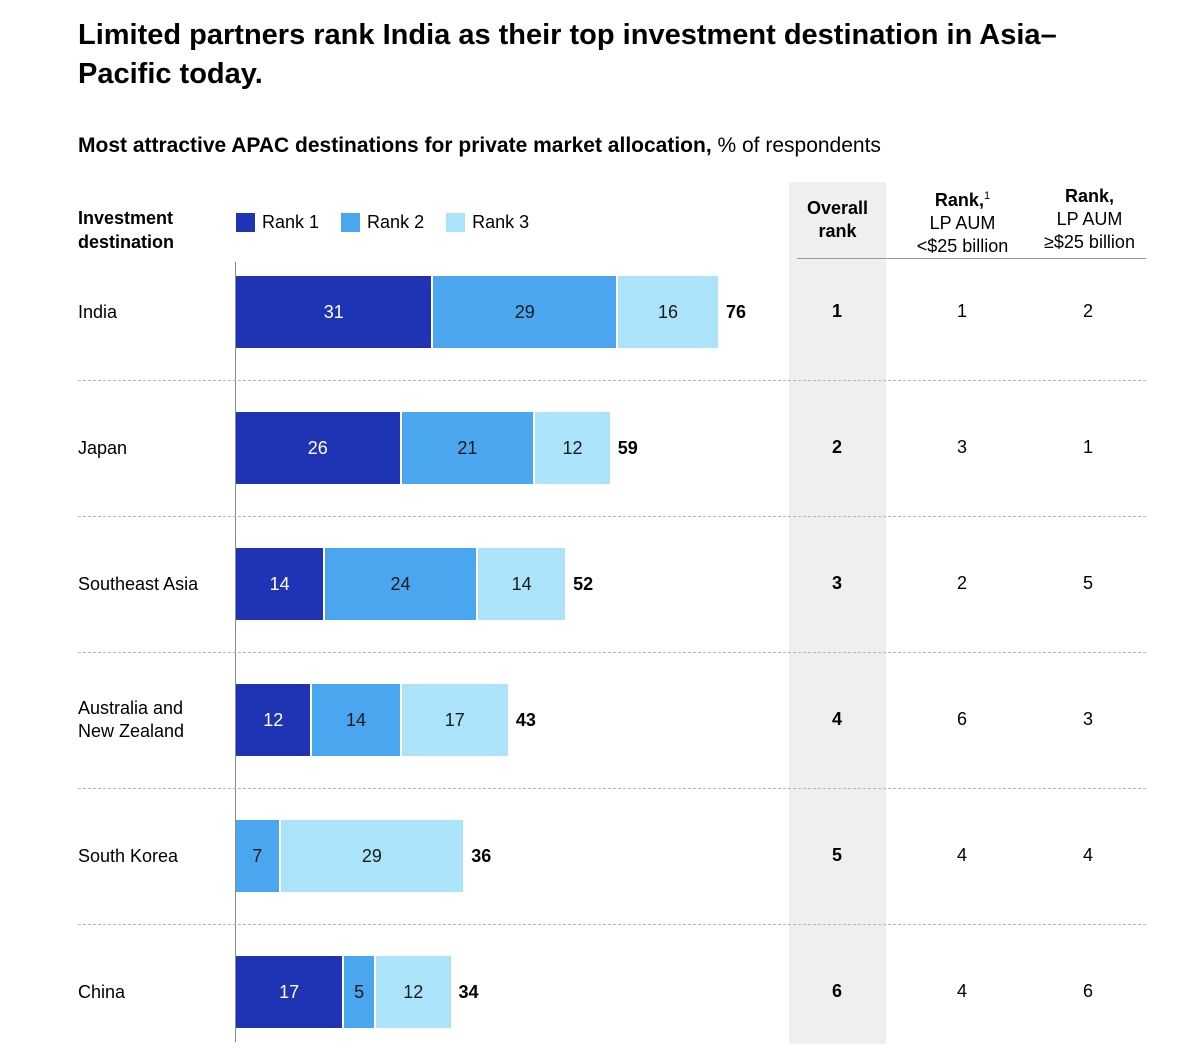 Image resolution: width=1200 pixels, height=1056 pixels. I want to click on row-label-china: China, so click(101, 992).